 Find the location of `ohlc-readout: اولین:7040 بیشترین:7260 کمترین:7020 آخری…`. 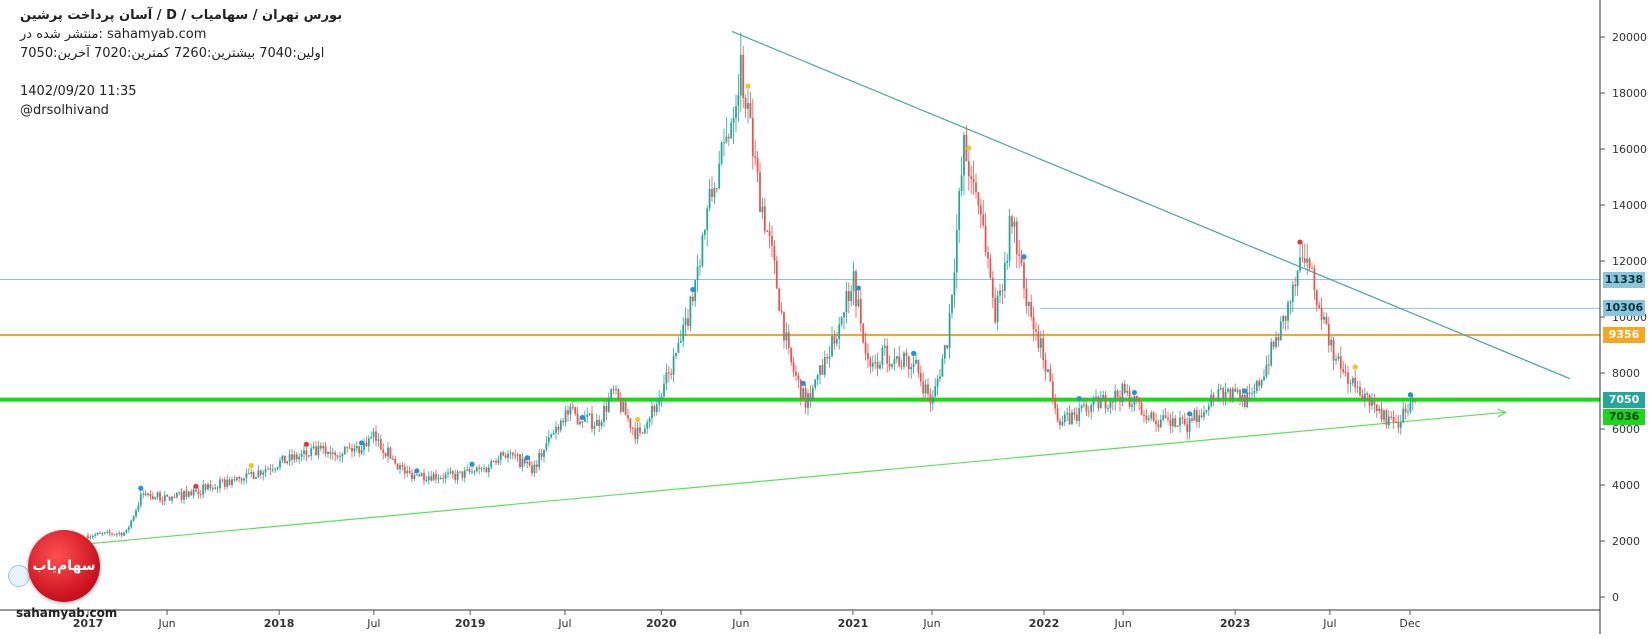

ohlc-readout: اولین:7040 بیشترین:7260 کمترین:7020 آخری… is located at coordinates (172, 53).